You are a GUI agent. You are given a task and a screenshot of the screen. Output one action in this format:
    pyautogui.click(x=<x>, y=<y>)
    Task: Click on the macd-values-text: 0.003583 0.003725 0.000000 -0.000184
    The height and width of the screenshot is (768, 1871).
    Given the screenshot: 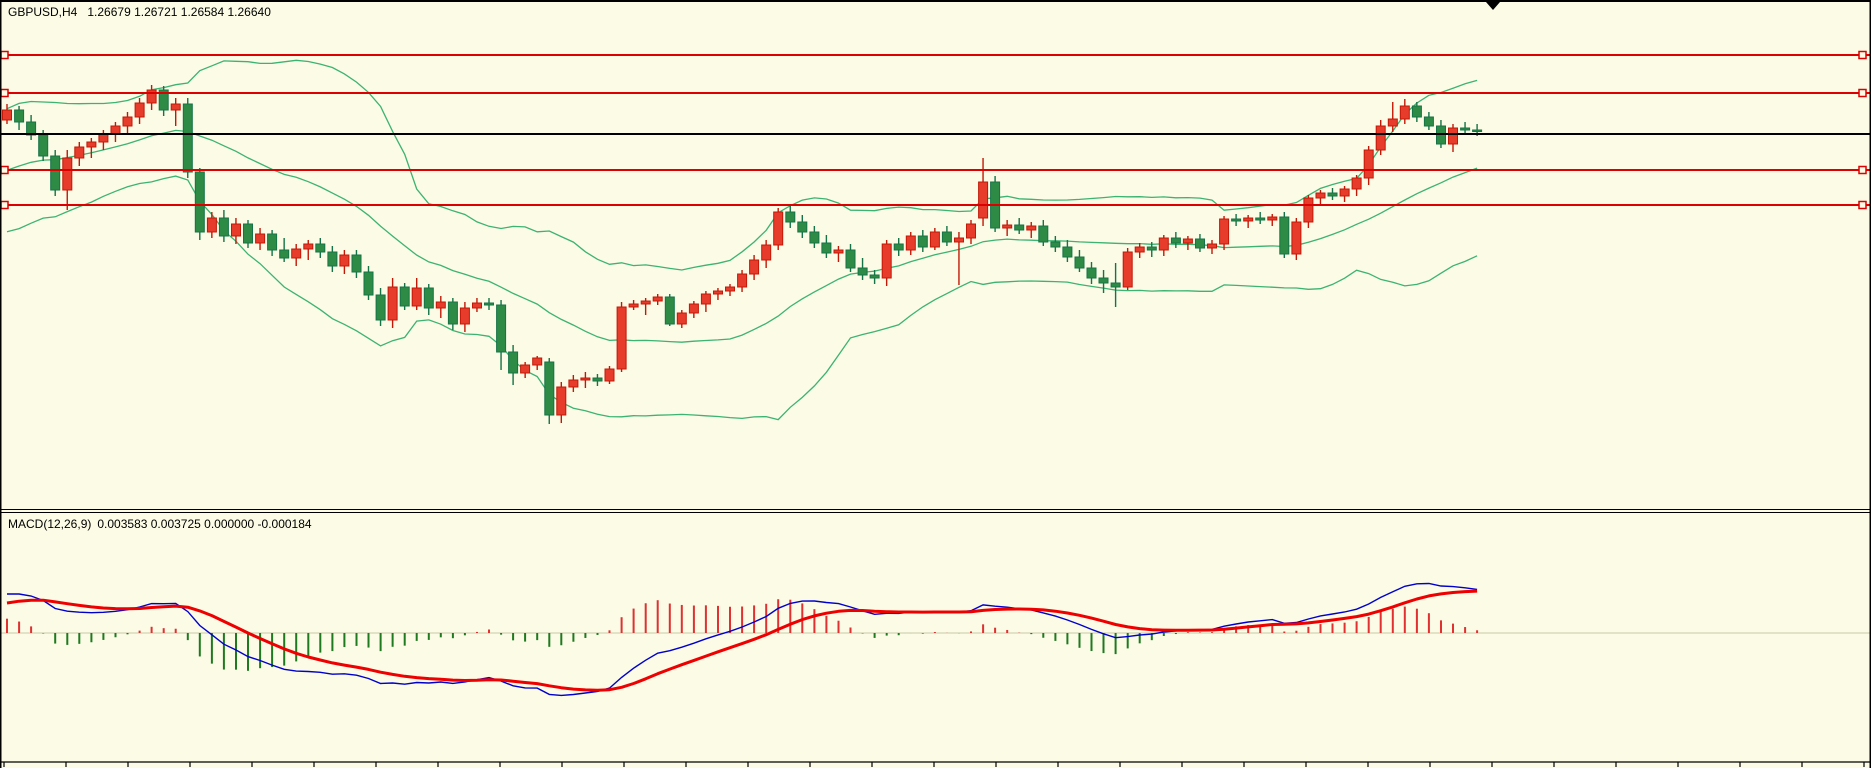 What is the action you would take?
    pyautogui.click(x=204, y=524)
    